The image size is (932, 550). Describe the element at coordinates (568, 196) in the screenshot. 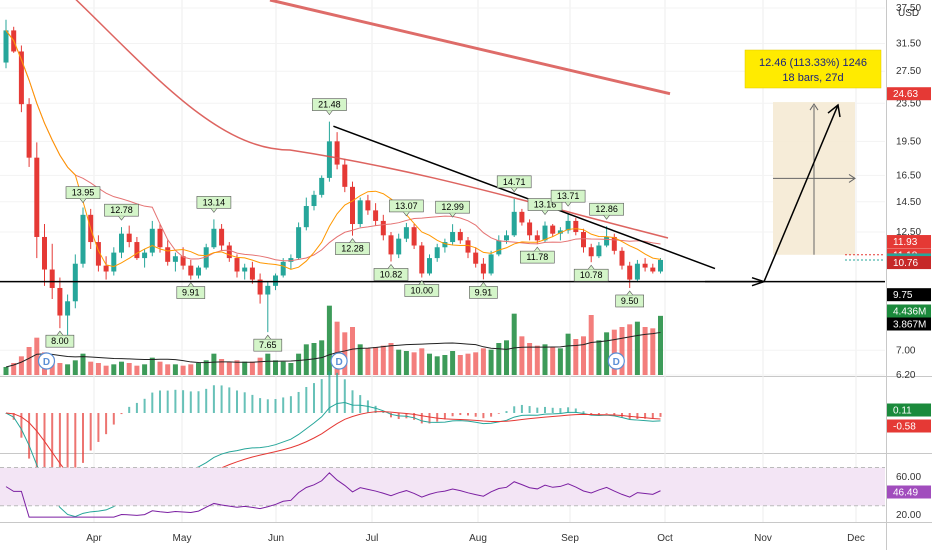

I see `high-label-text: 13.71` at that location.